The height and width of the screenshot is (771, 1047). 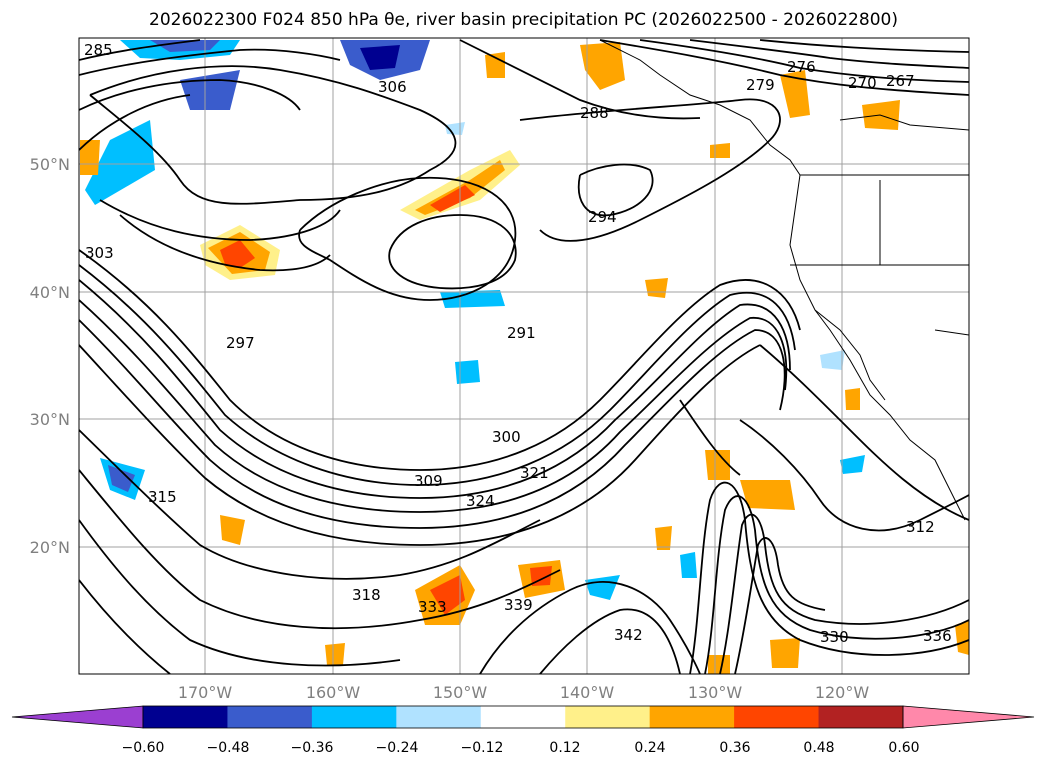 I want to click on contour-label: 330, so click(x=834, y=637).